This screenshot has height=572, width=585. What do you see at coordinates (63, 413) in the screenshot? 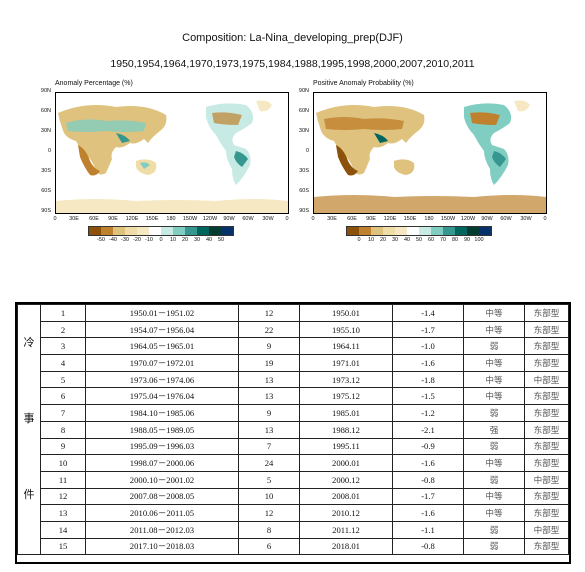
I see `cell-no: 7` at bounding box center [63, 413].